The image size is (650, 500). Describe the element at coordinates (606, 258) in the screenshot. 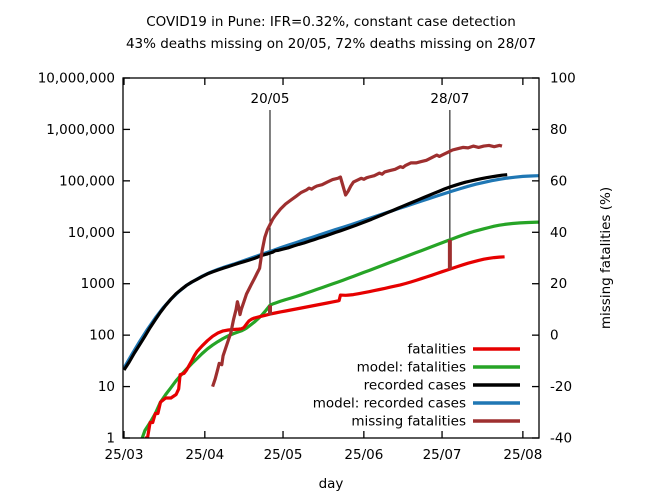

I see `right-axis-title: missing fatalities (%)` at that location.